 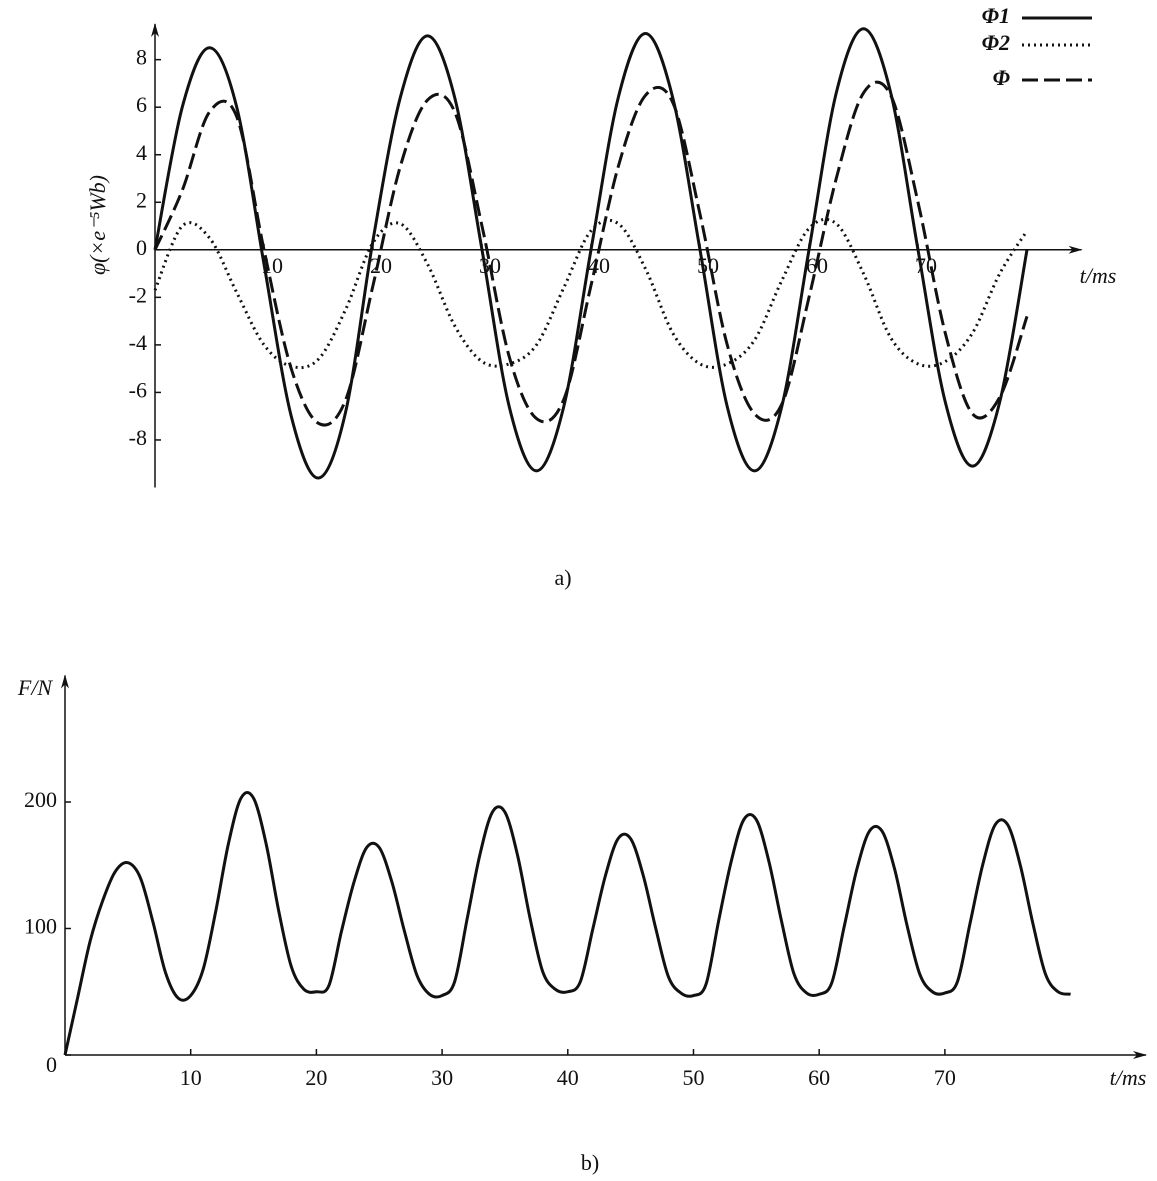 What do you see at coordinates (568, 1077) in the screenshot?
I see `x-tick-label: 40` at bounding box center [568, 1077].